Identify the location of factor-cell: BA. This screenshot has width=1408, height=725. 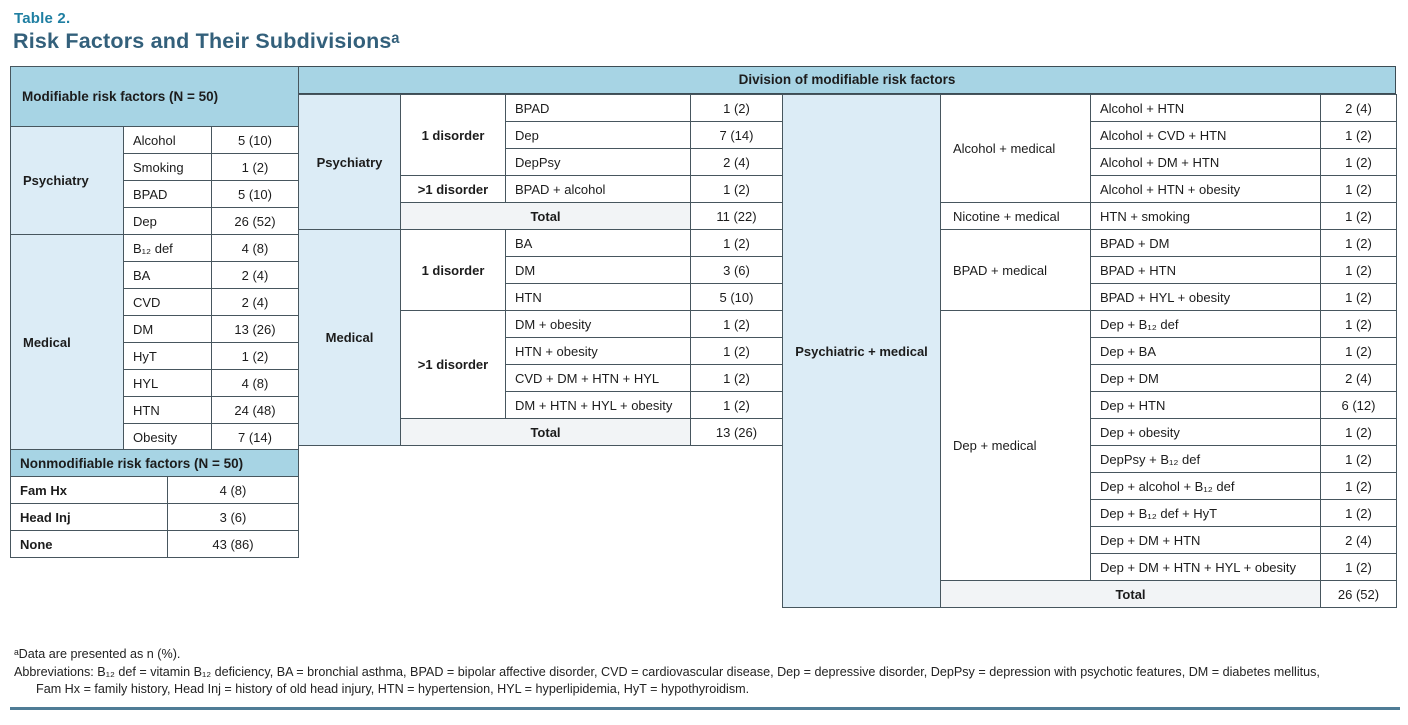
(167, 275).